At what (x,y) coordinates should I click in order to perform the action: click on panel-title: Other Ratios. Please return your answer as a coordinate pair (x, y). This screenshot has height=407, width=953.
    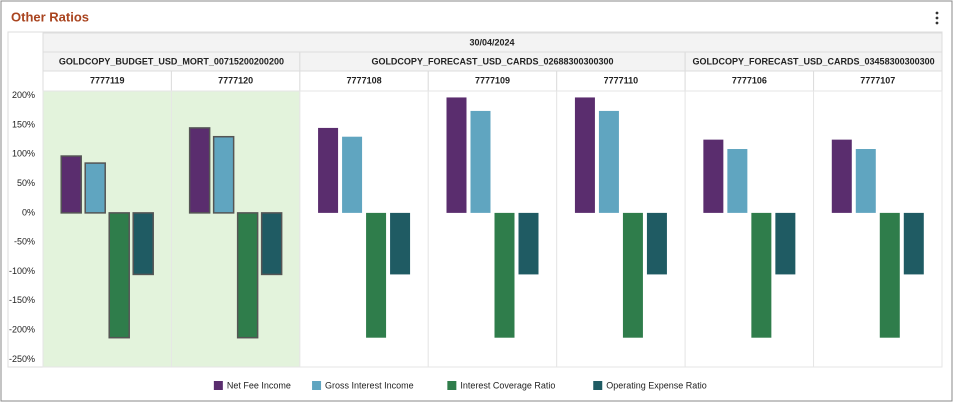
    Looking at the image, I should click on (50, 16).